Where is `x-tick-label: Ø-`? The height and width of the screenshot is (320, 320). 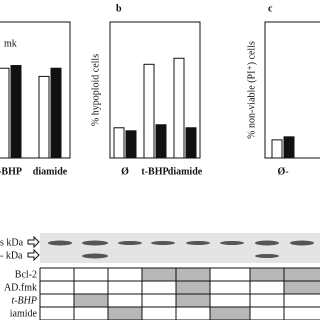 x-tick-label: Ø- is located at coordinates (282, 171).